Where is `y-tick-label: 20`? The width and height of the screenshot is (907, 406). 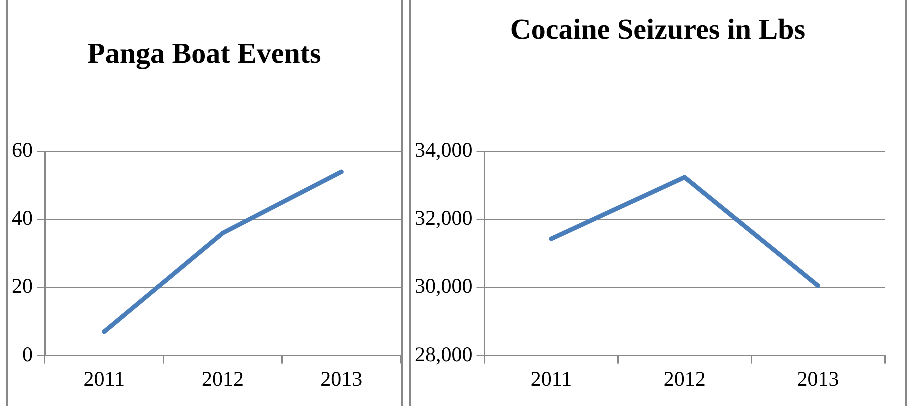 y-tick-label: 20 is located at coordinates (22, 286).